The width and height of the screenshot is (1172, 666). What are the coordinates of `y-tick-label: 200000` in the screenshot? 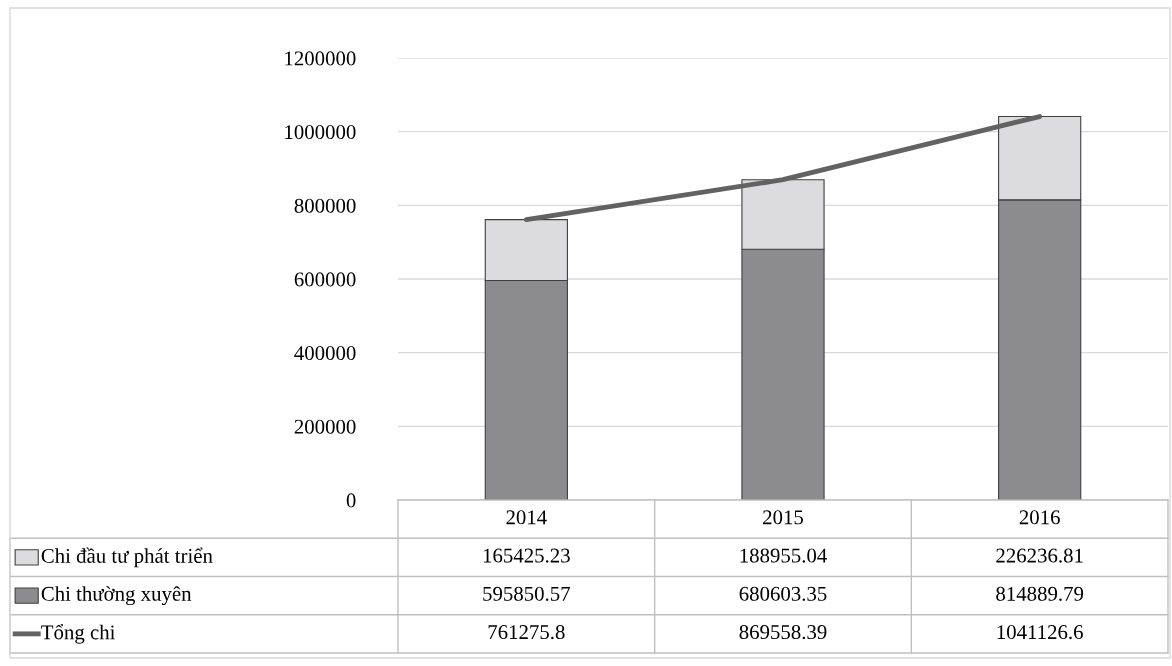 It's located at (325, 426).